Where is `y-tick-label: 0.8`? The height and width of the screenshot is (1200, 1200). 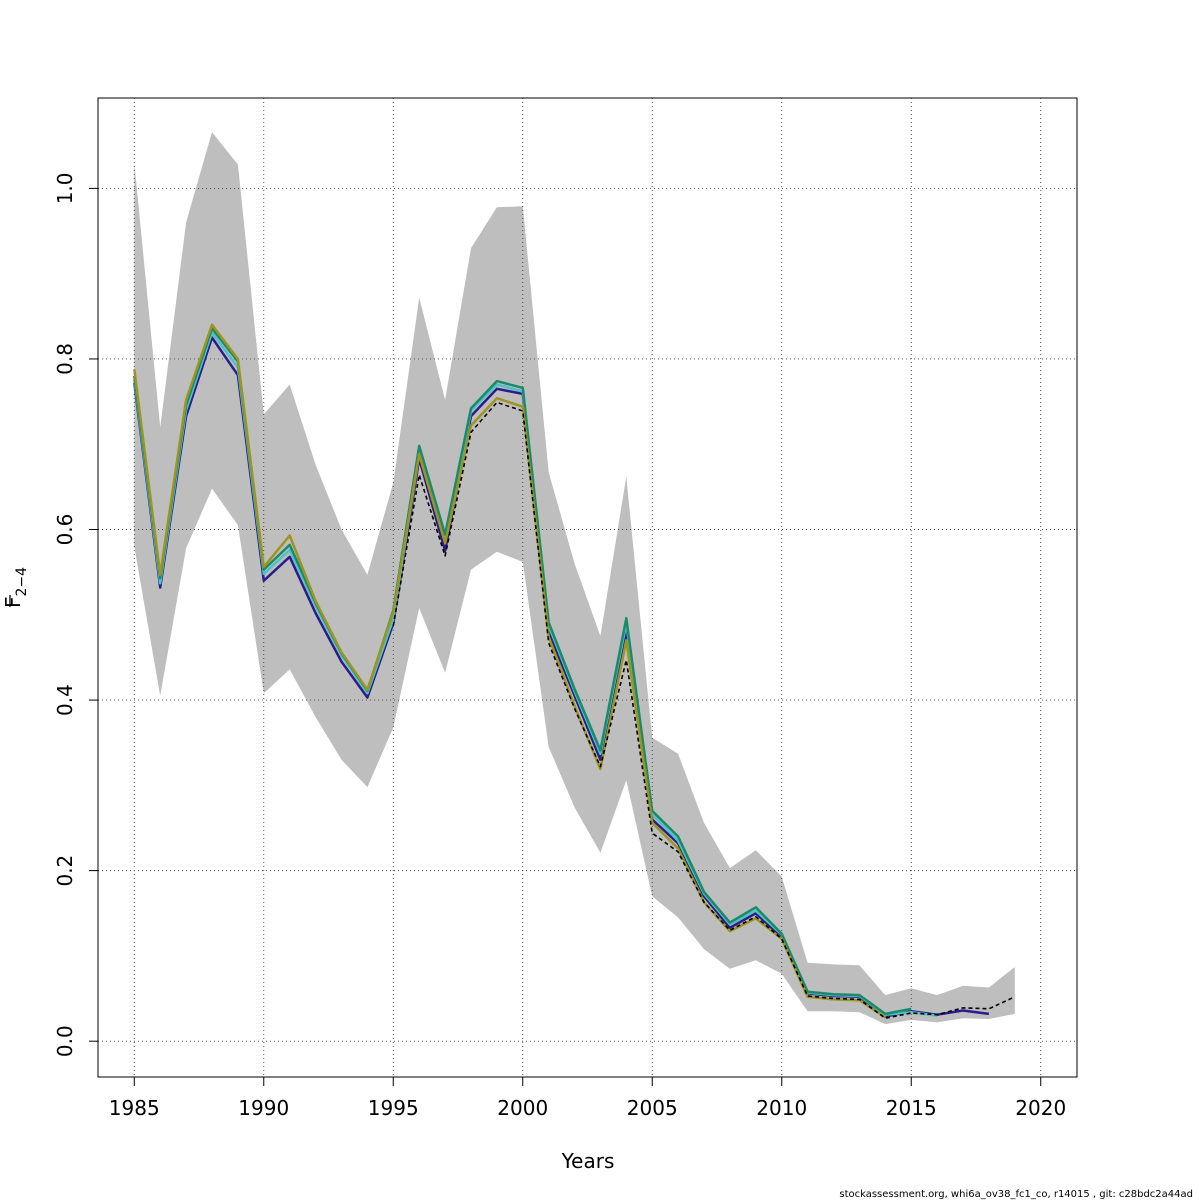 y-tick-label: 0.8 is located at coordinates (65, 359).